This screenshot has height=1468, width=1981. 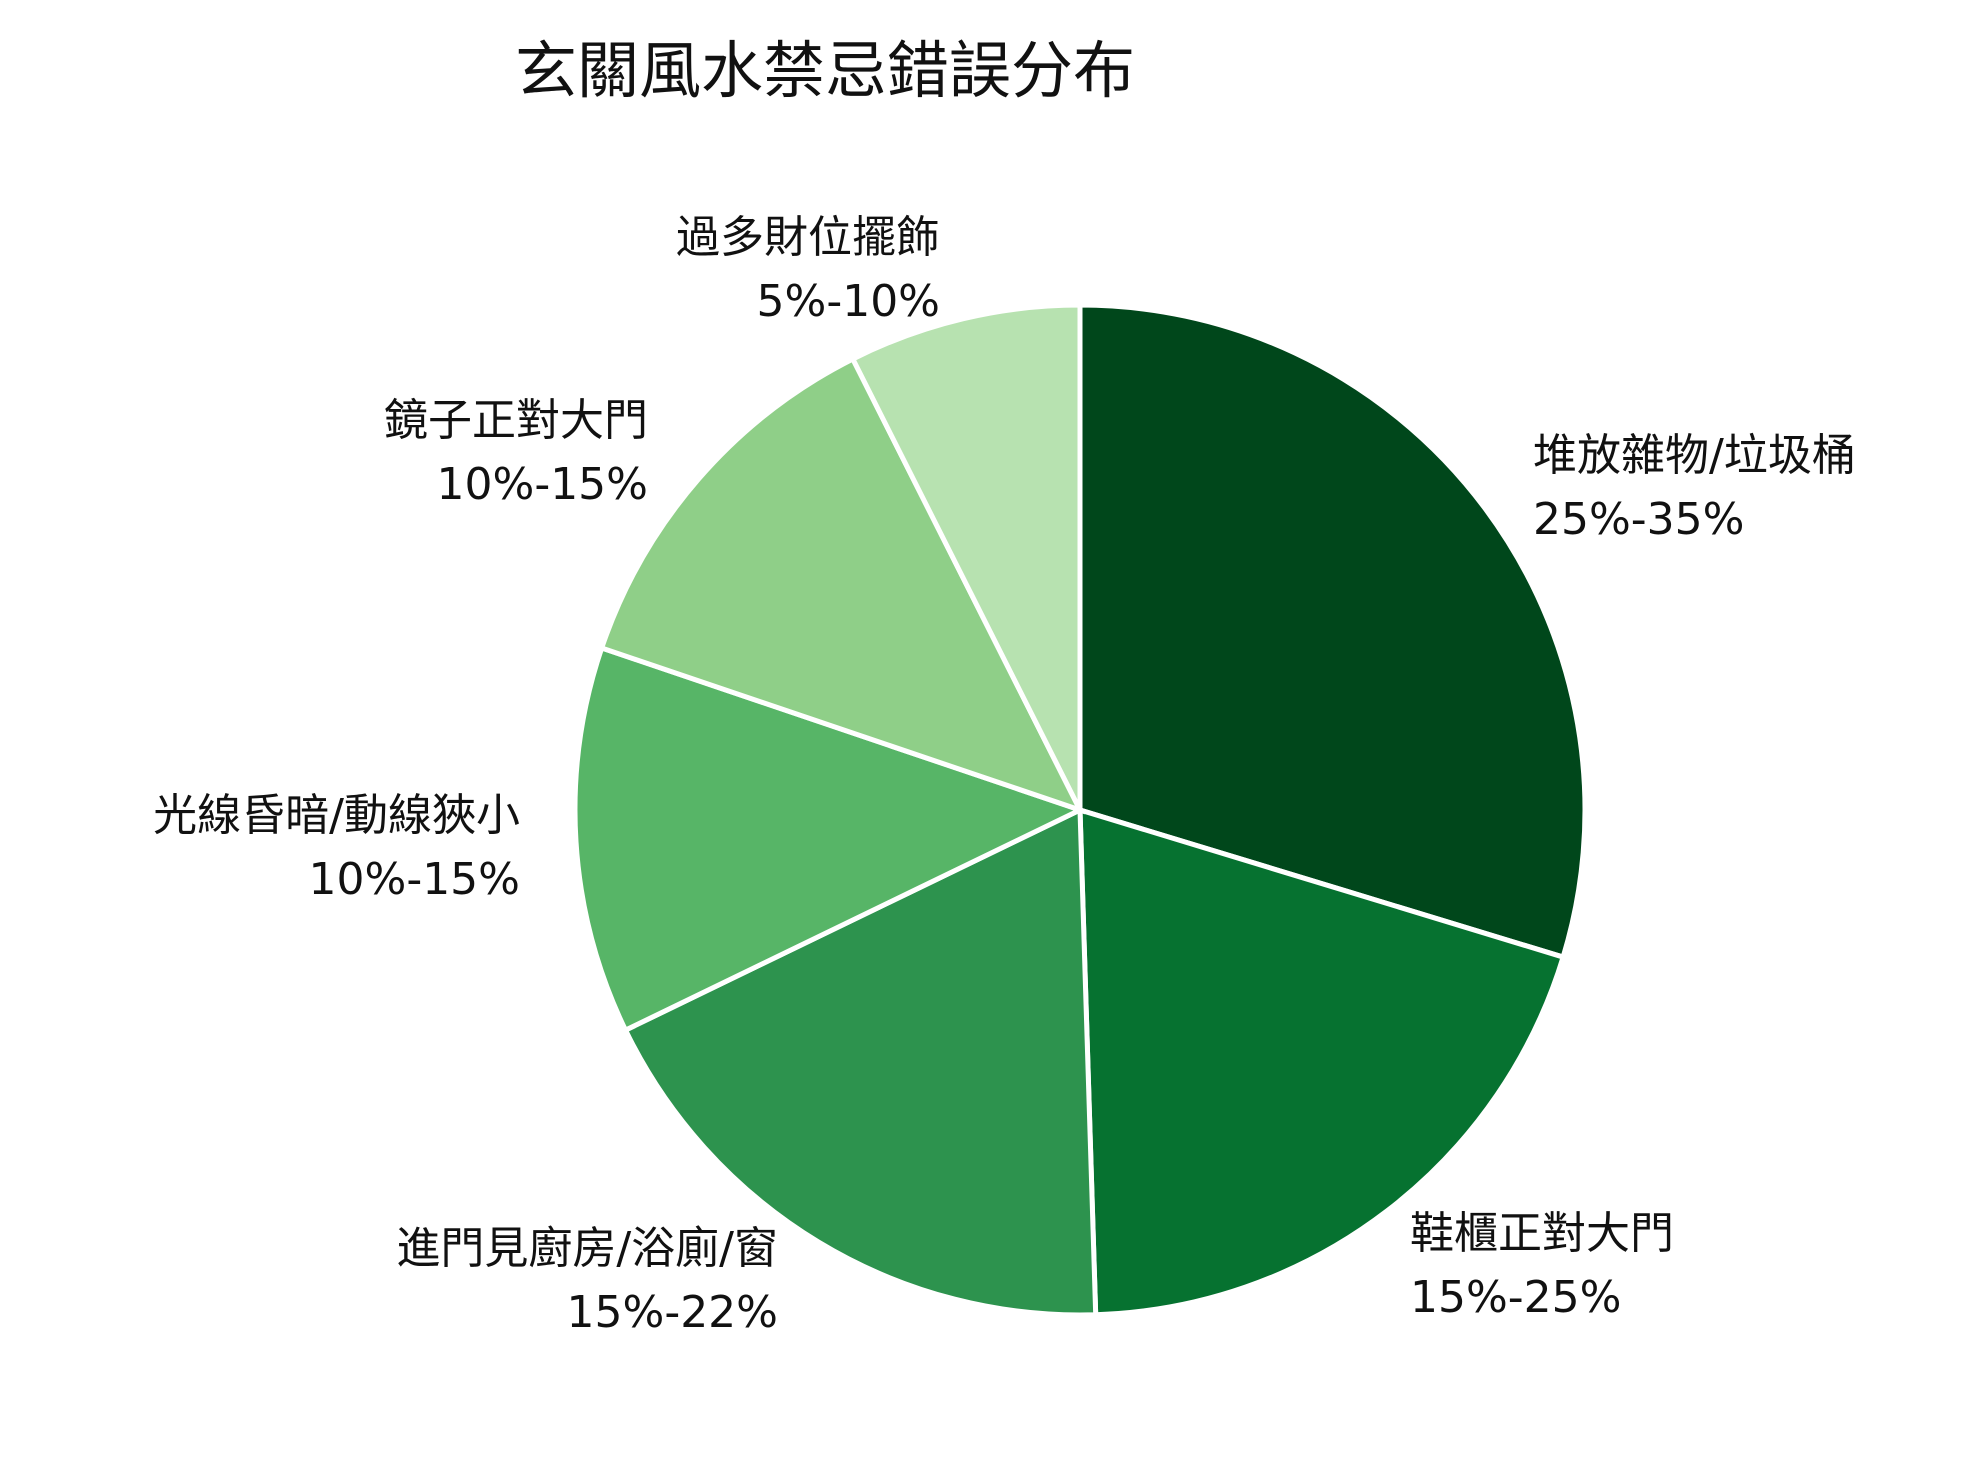 I want to click on slice-range-1: 25%-35%, so click(x=1638, y=519).